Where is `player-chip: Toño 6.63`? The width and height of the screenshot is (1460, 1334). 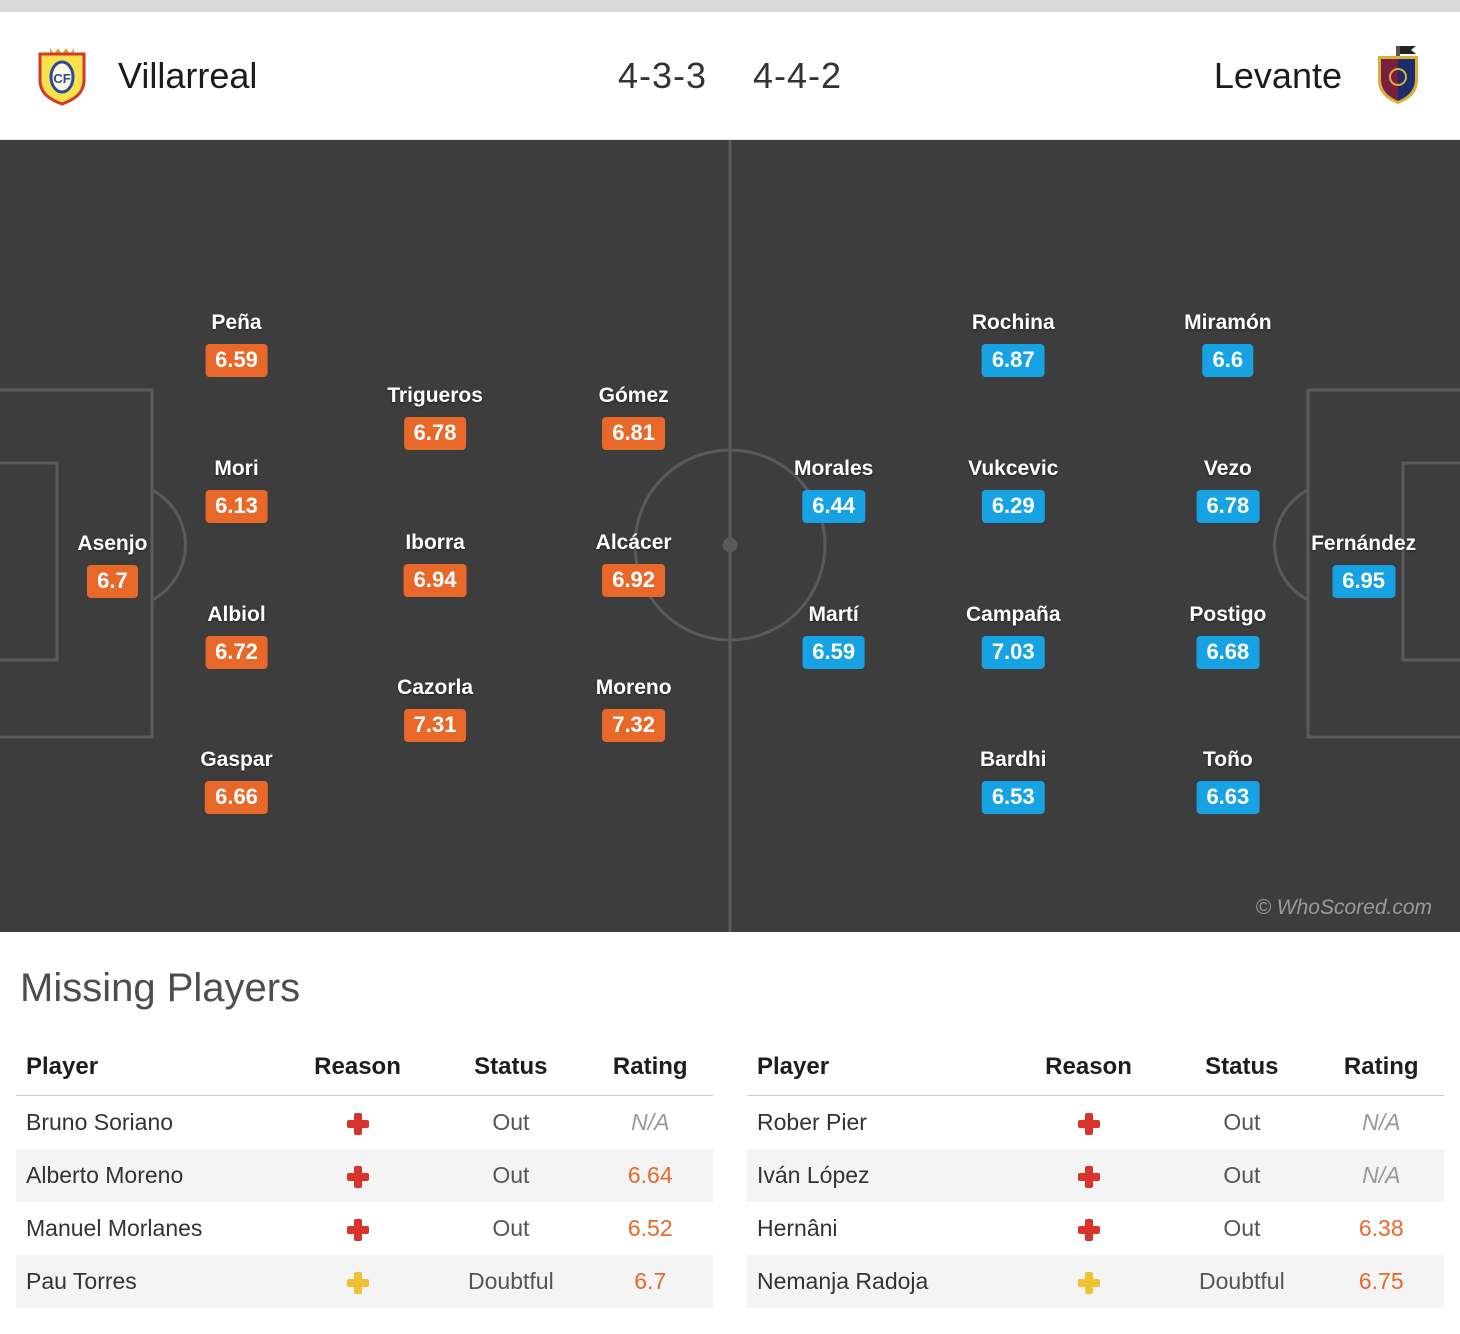
player-chip: Toño 6.63 is located at coordinates (1228, 780).